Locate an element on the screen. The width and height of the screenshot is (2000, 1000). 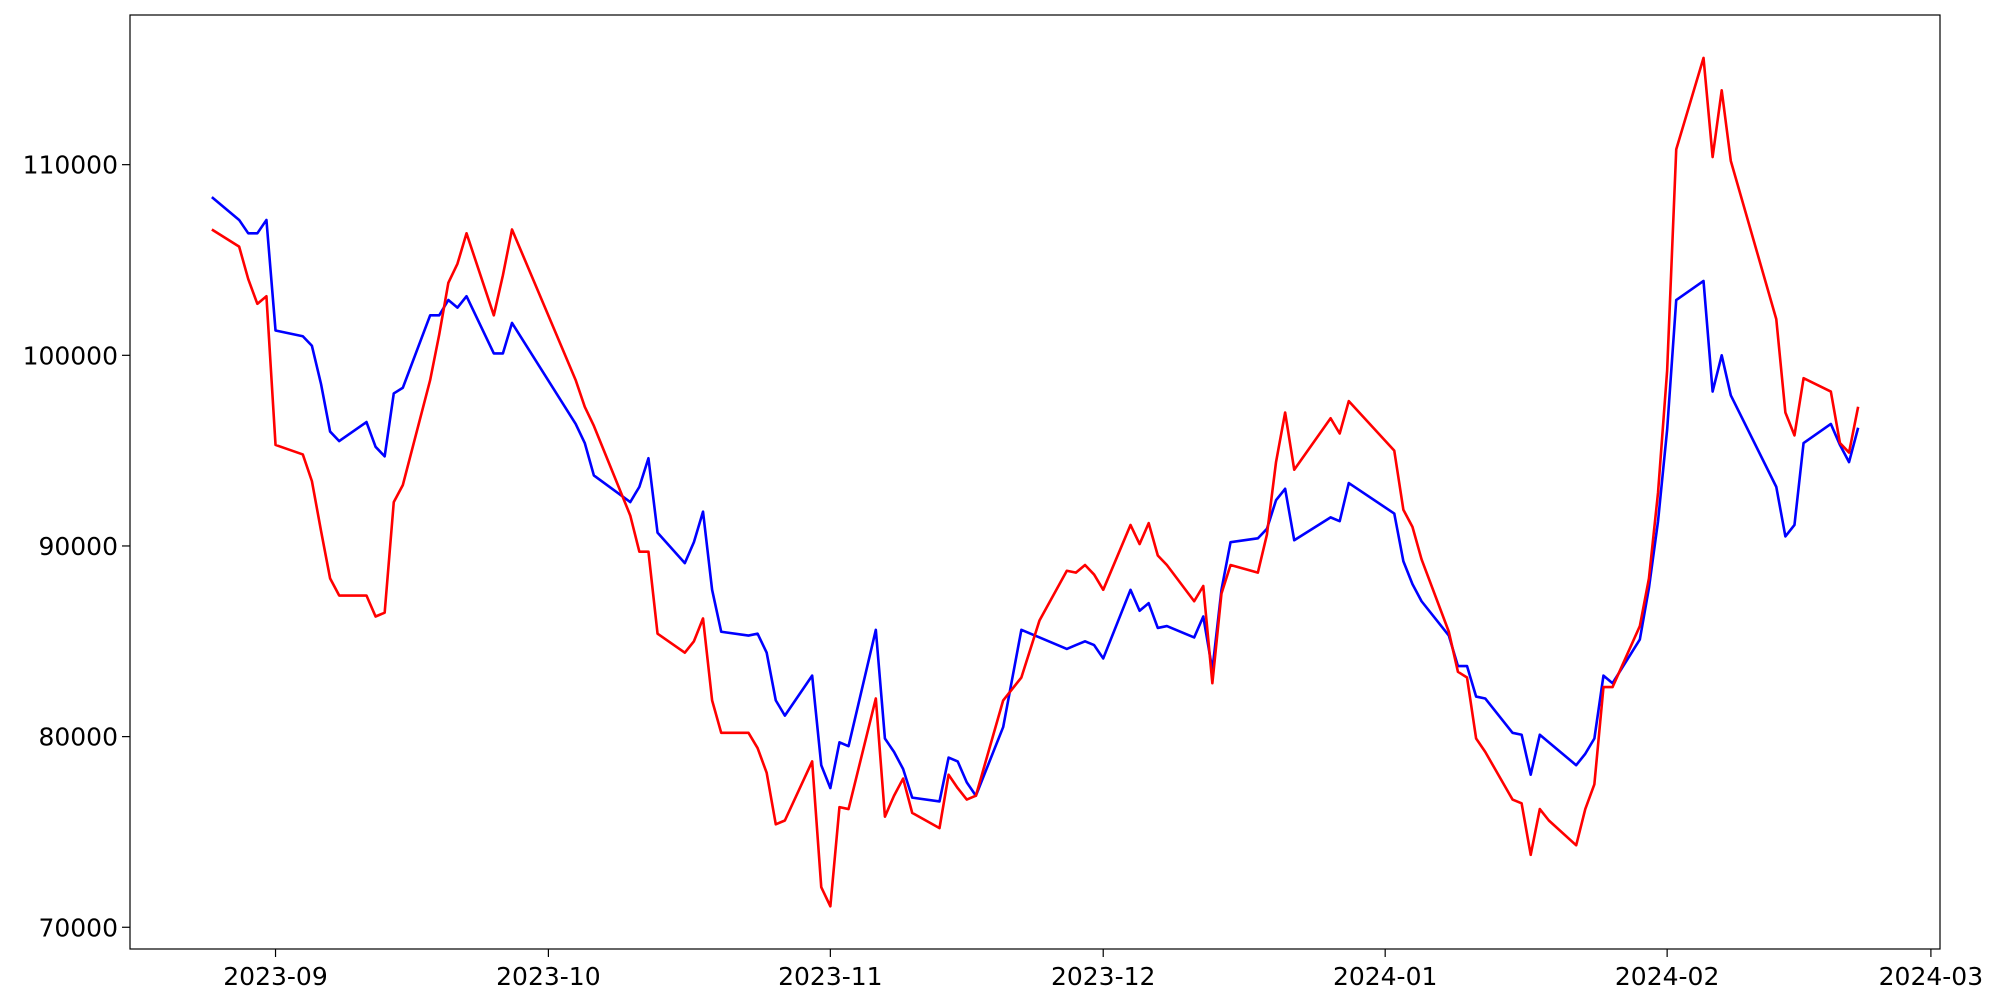
x-tick-label: 2023-09 is located at coordinates (275, 976).